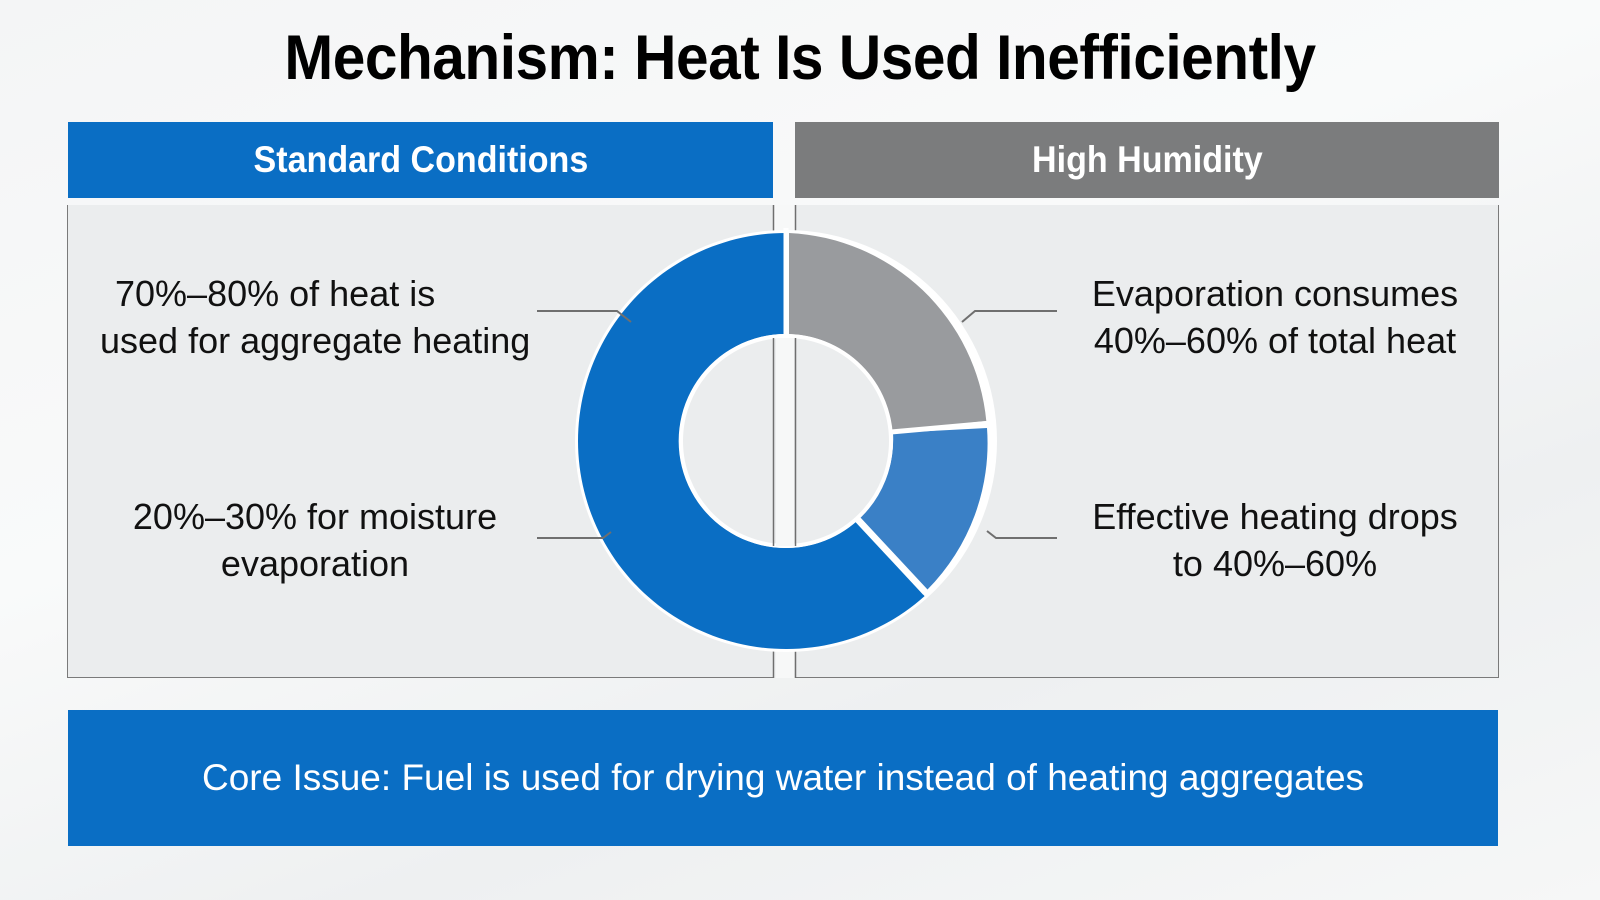 The width and height of the screenshot is (1600, 900). Describe the element at coordinates (924, 509) in the screenshot. I see `effective-heating-segment` at that location.